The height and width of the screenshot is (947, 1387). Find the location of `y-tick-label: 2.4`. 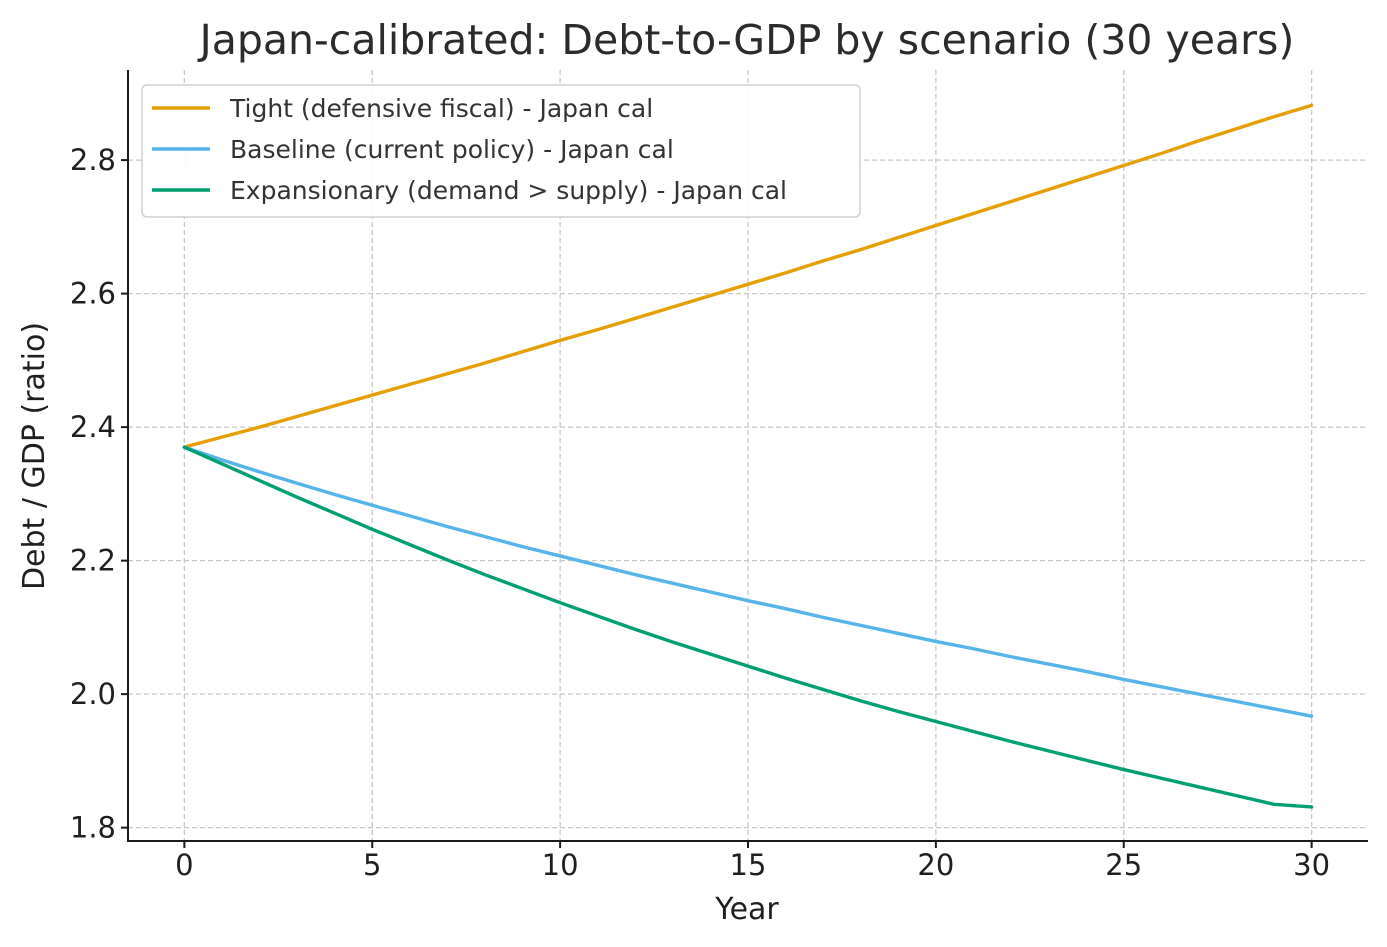

y-tick-label: 2.4 is located at coordinates (93, 427).